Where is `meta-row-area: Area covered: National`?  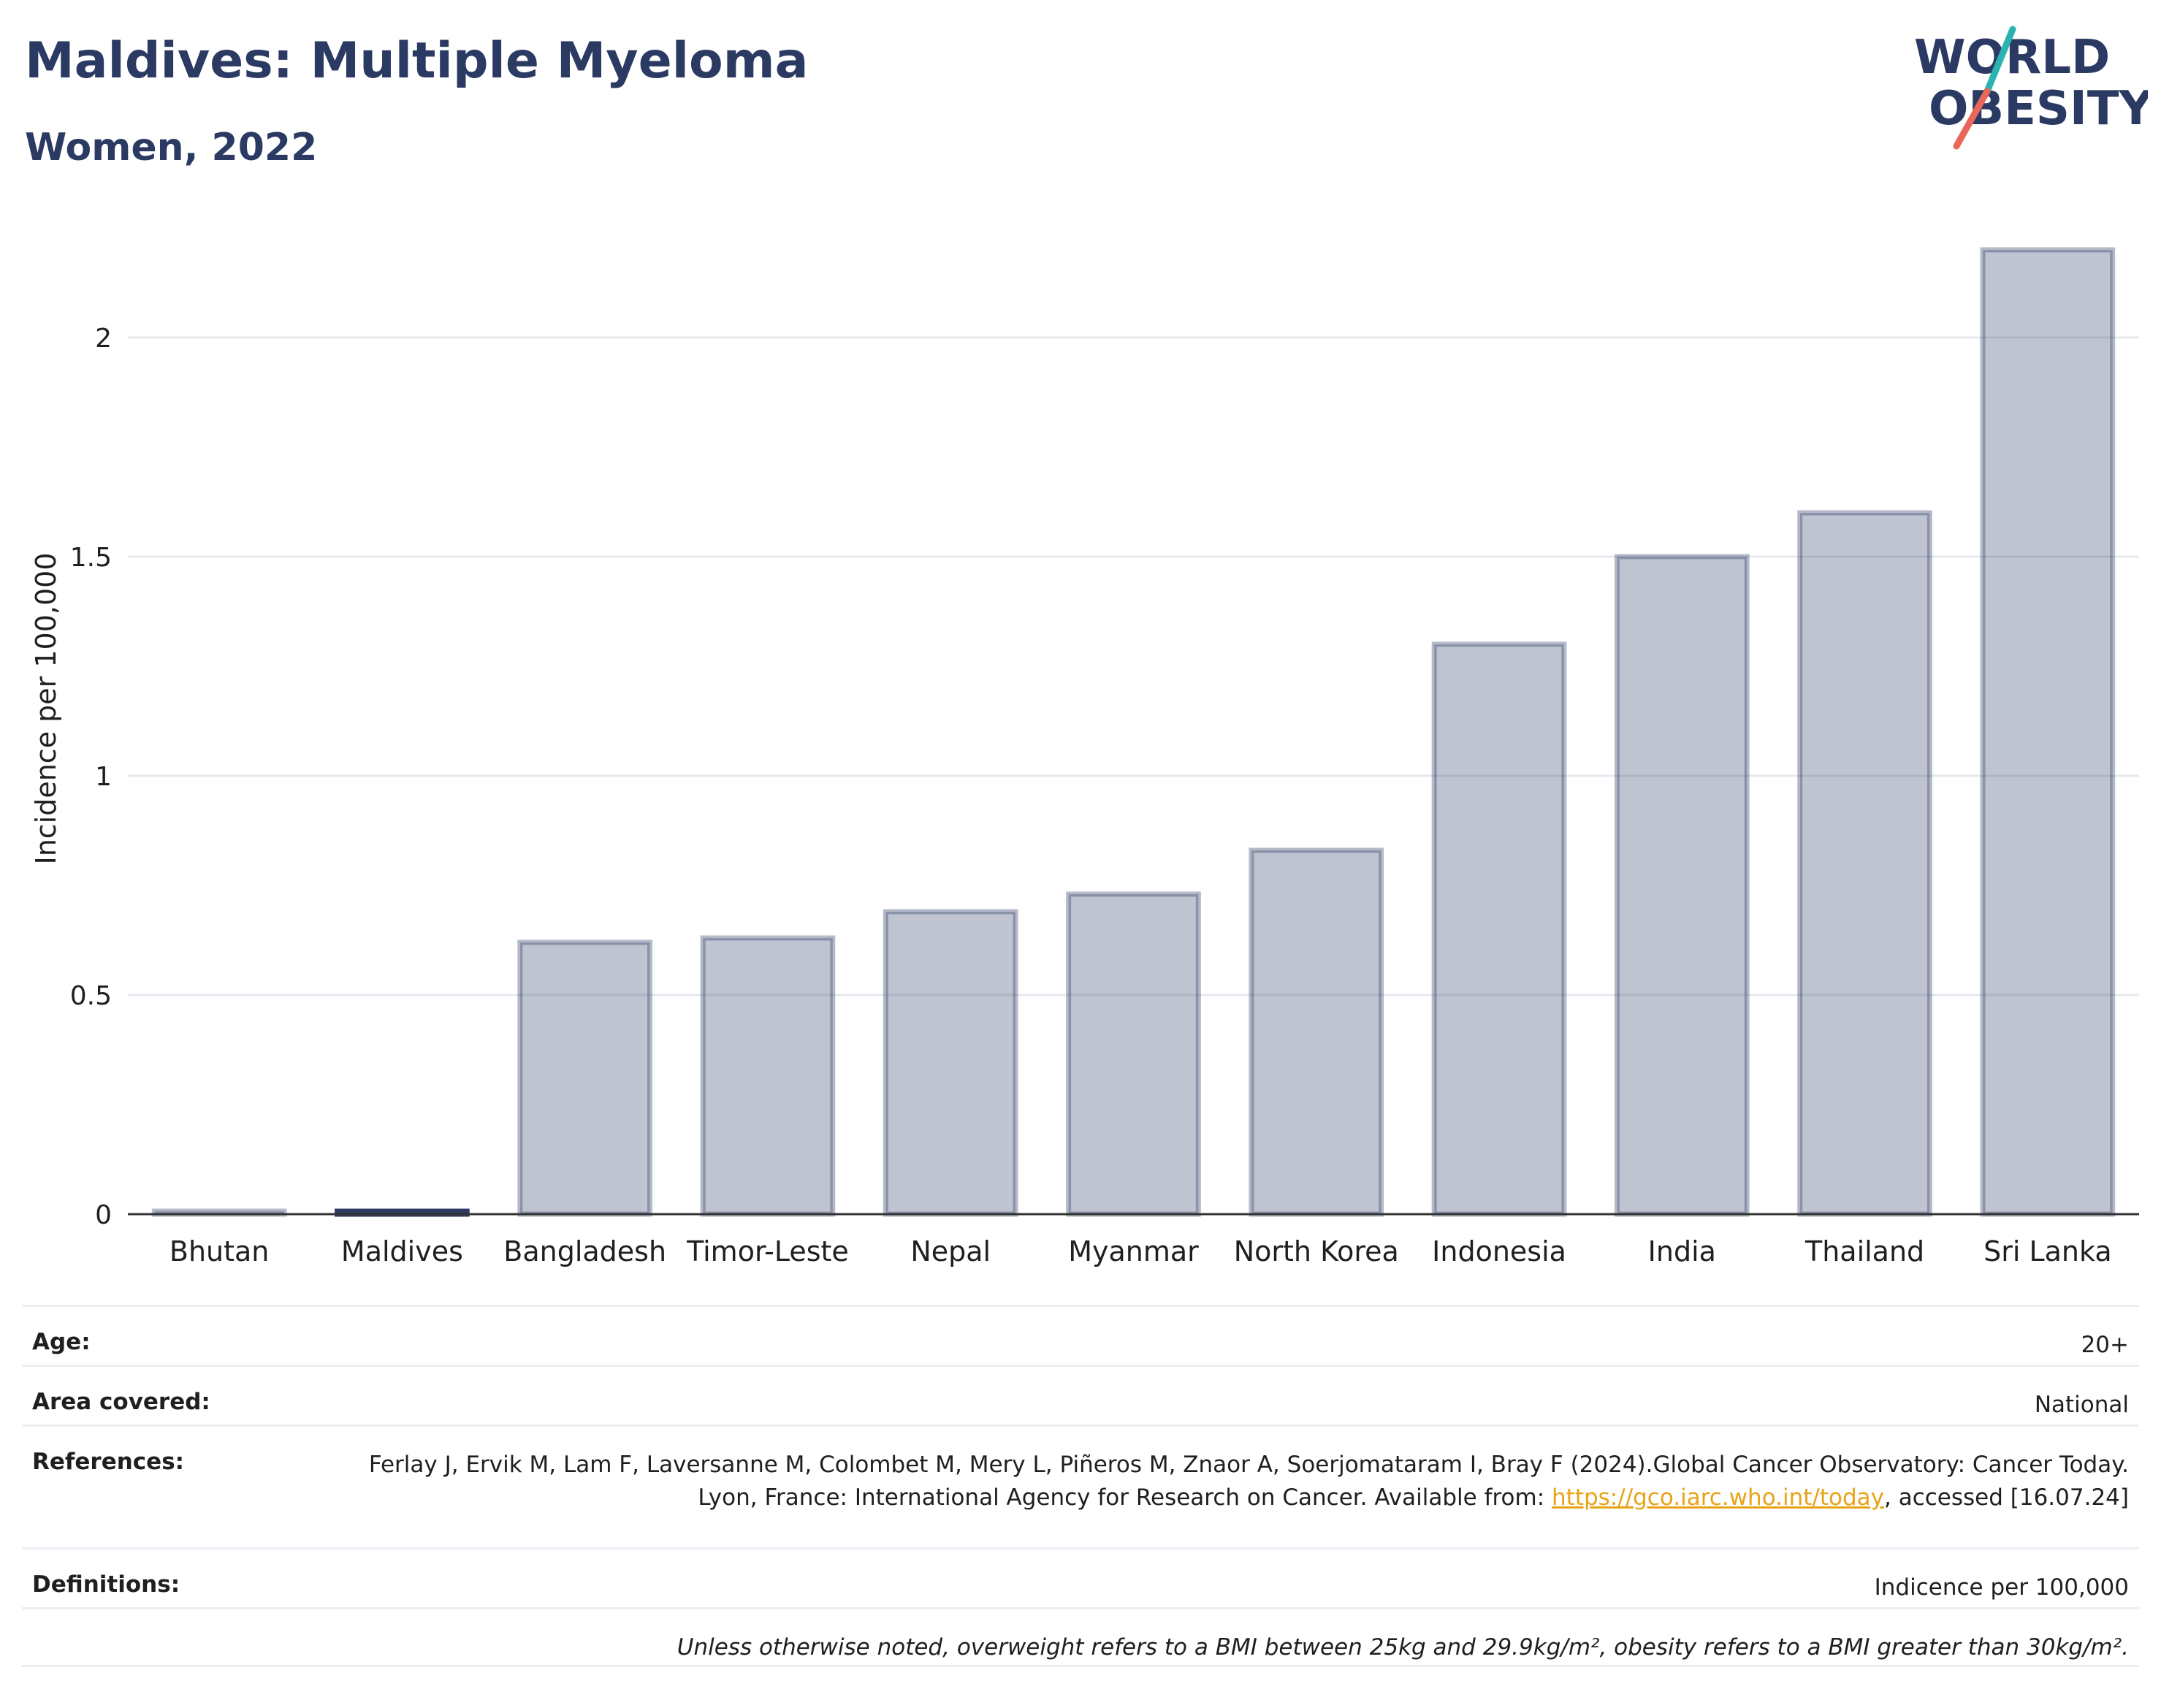 meta-row-area: Area covered: National is located at coordinates (1080, 1395).